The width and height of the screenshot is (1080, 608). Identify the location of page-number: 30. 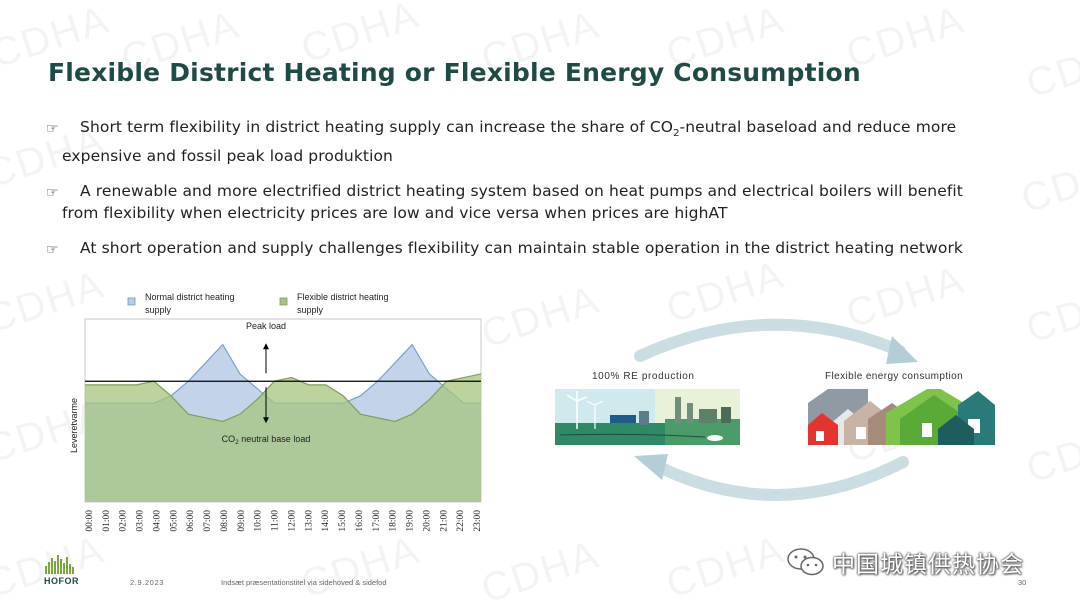
(1022, 582).